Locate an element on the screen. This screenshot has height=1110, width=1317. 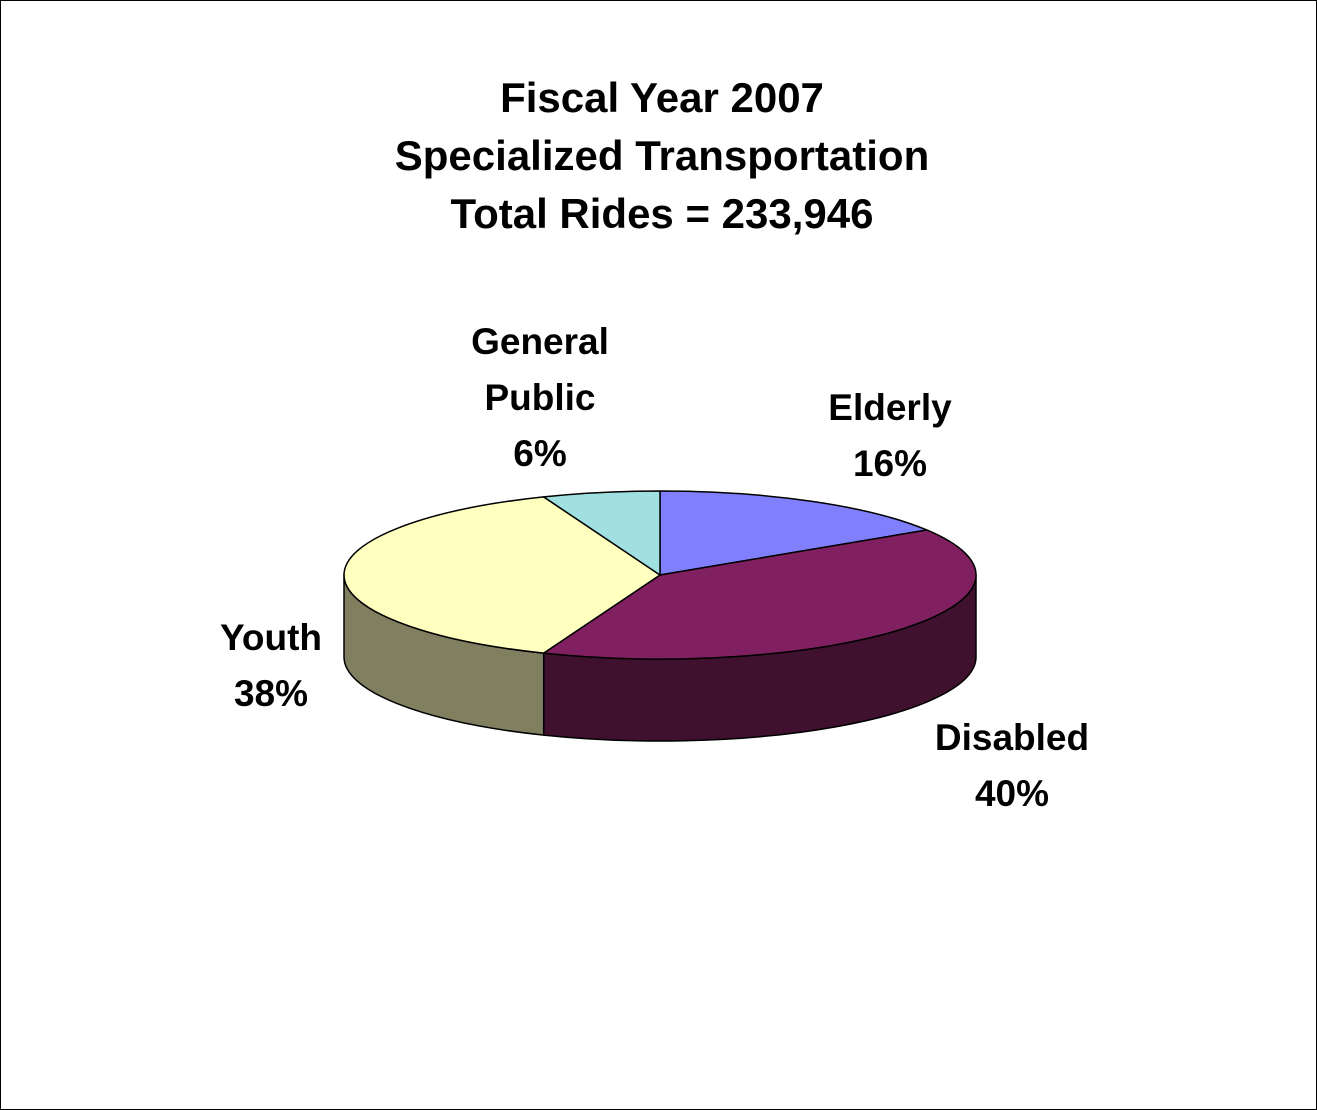
slice-percent-youth: 38% is located at coordinates (271, 693).